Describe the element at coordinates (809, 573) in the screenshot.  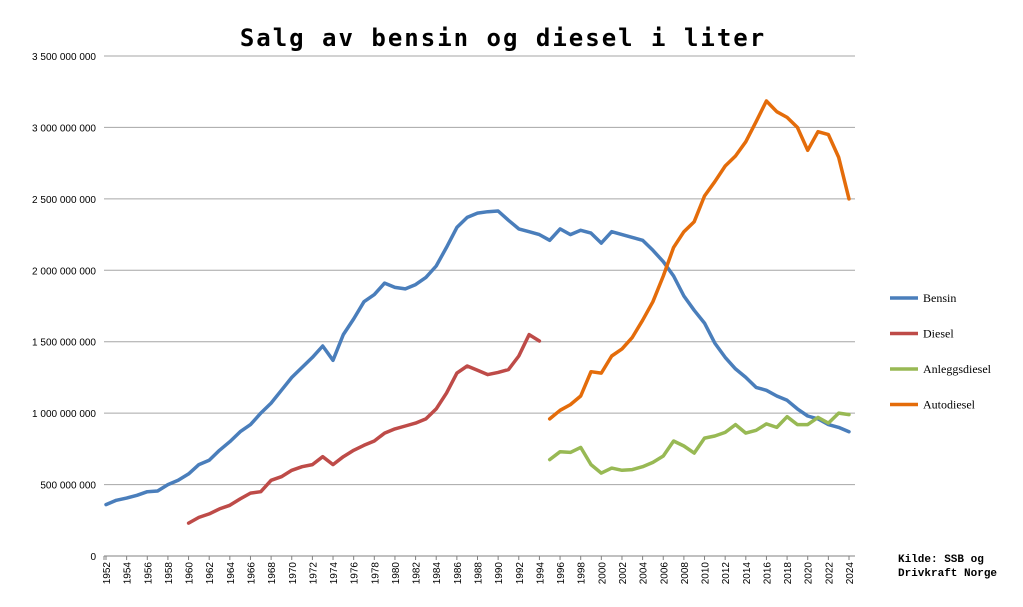
I see `x-tick-label: 2020` at that location.